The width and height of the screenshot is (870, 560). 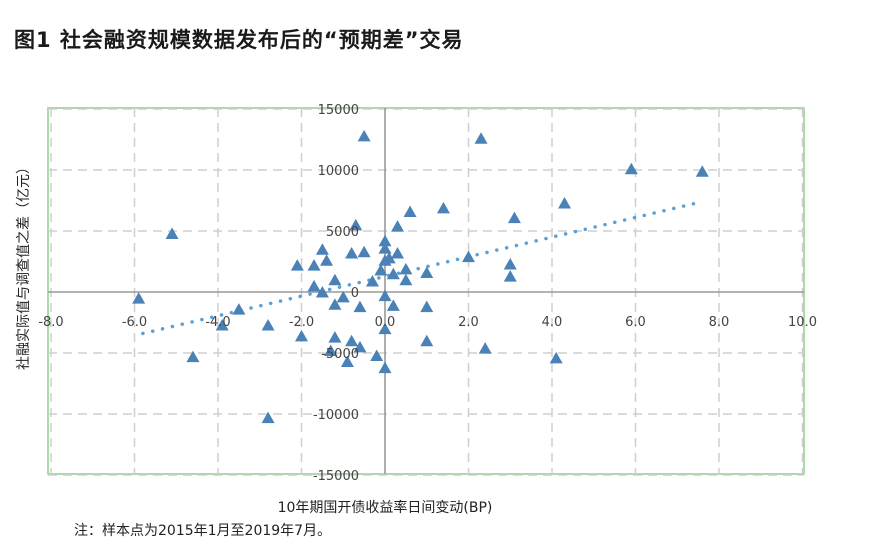 I want to click on x-axis-label: 10年期国开债收益率日间变动(BP), so click(x=385, y=508).